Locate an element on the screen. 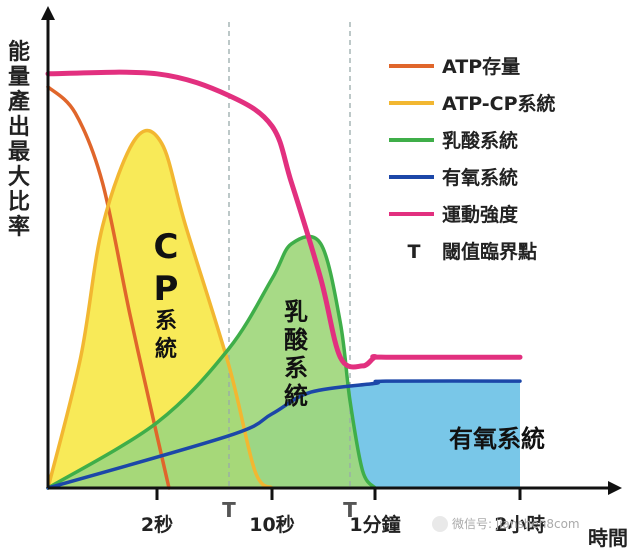 This screenshot has height=552, width=640. lactic-label-char-2: 系 is located at coordinates (296, 368).